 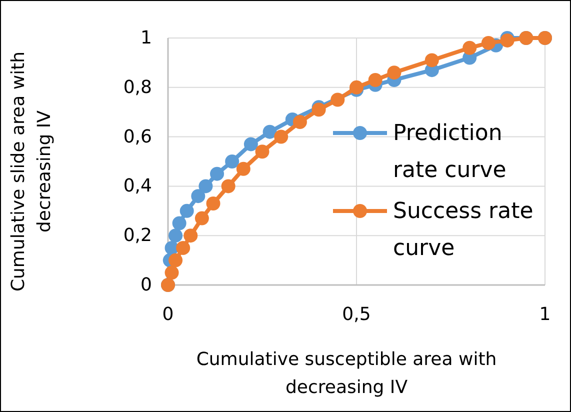 What do you see at coordinates (346, 373) in the screenshot?
I see `x-axis-title: Cumulative susceptible area with decreasing IV` at bounding box center [346, 373].